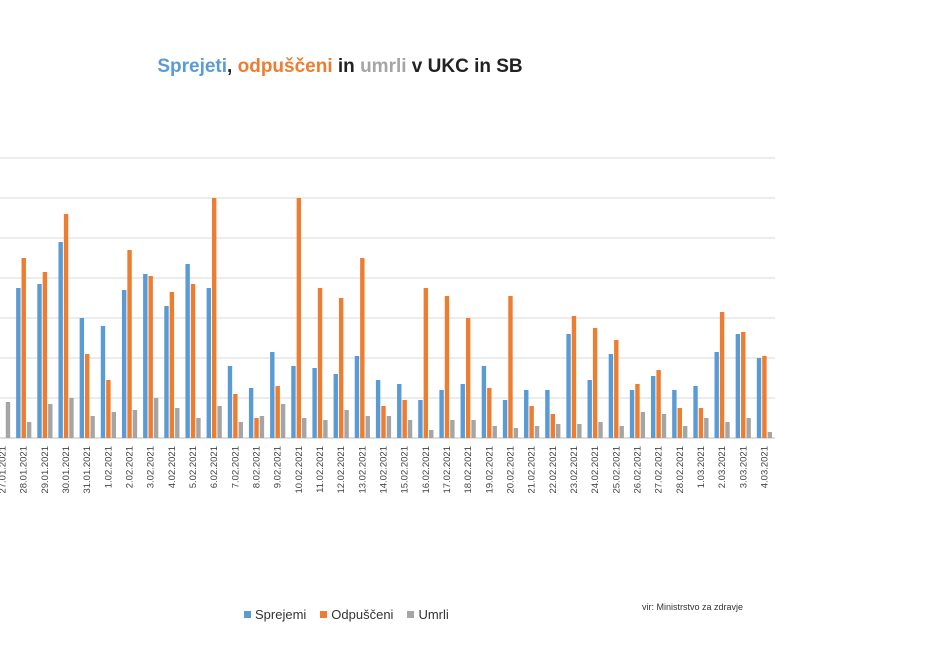 The height and width of the screenshot is (670, 930). What do you see at coordinates (616, 470) in the screenshot?
I see `x-tick-label: 25.02.2021` at bounding box center [616, 470].